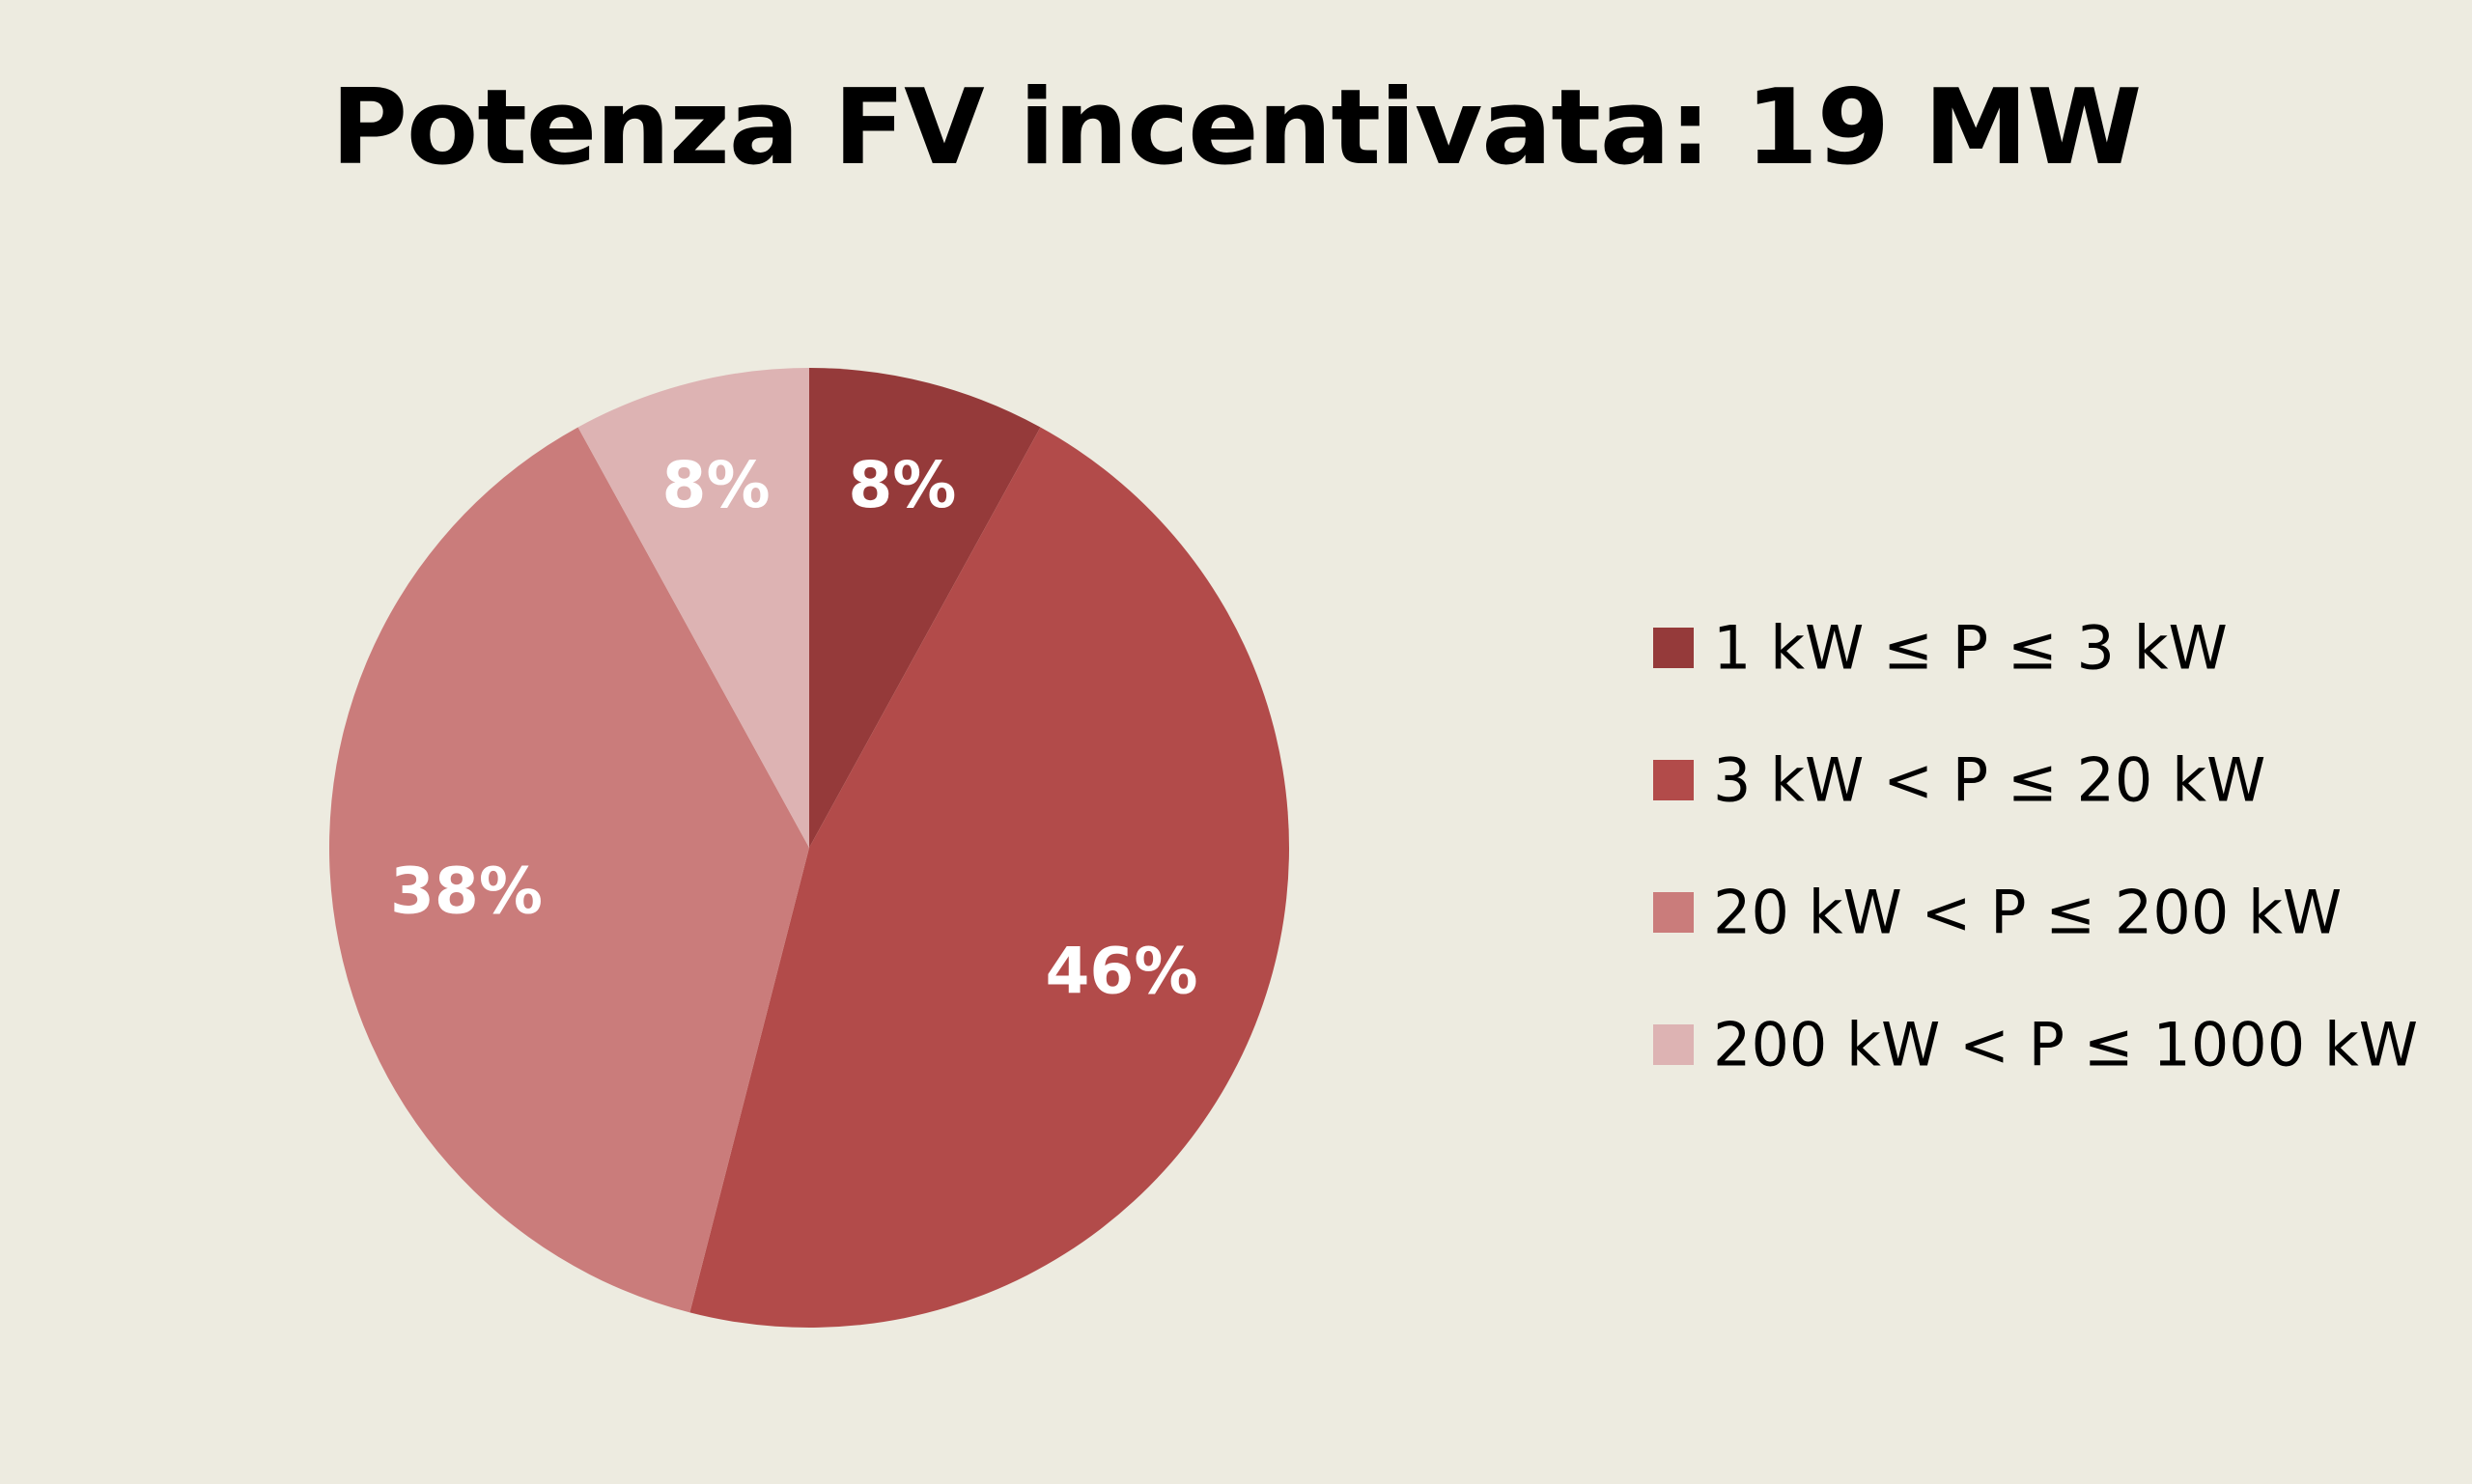 The width and height of the screenshot is (2472, 1484). Describe the element at coordinates (466, 891) in the screenshot. I see `slice-data-label-3: 38%` at that location.